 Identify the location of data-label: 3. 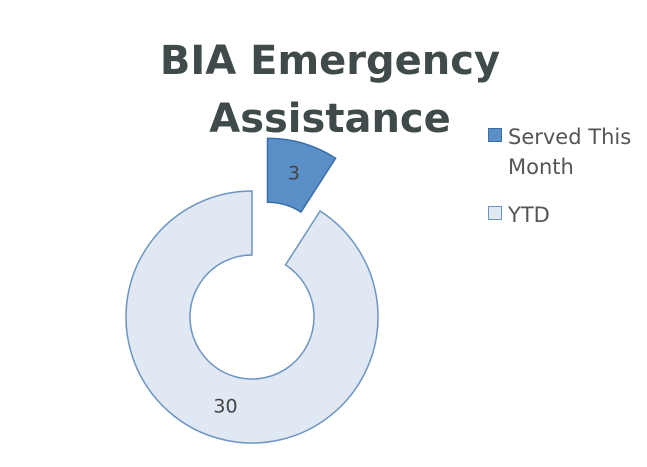
(294, 174).